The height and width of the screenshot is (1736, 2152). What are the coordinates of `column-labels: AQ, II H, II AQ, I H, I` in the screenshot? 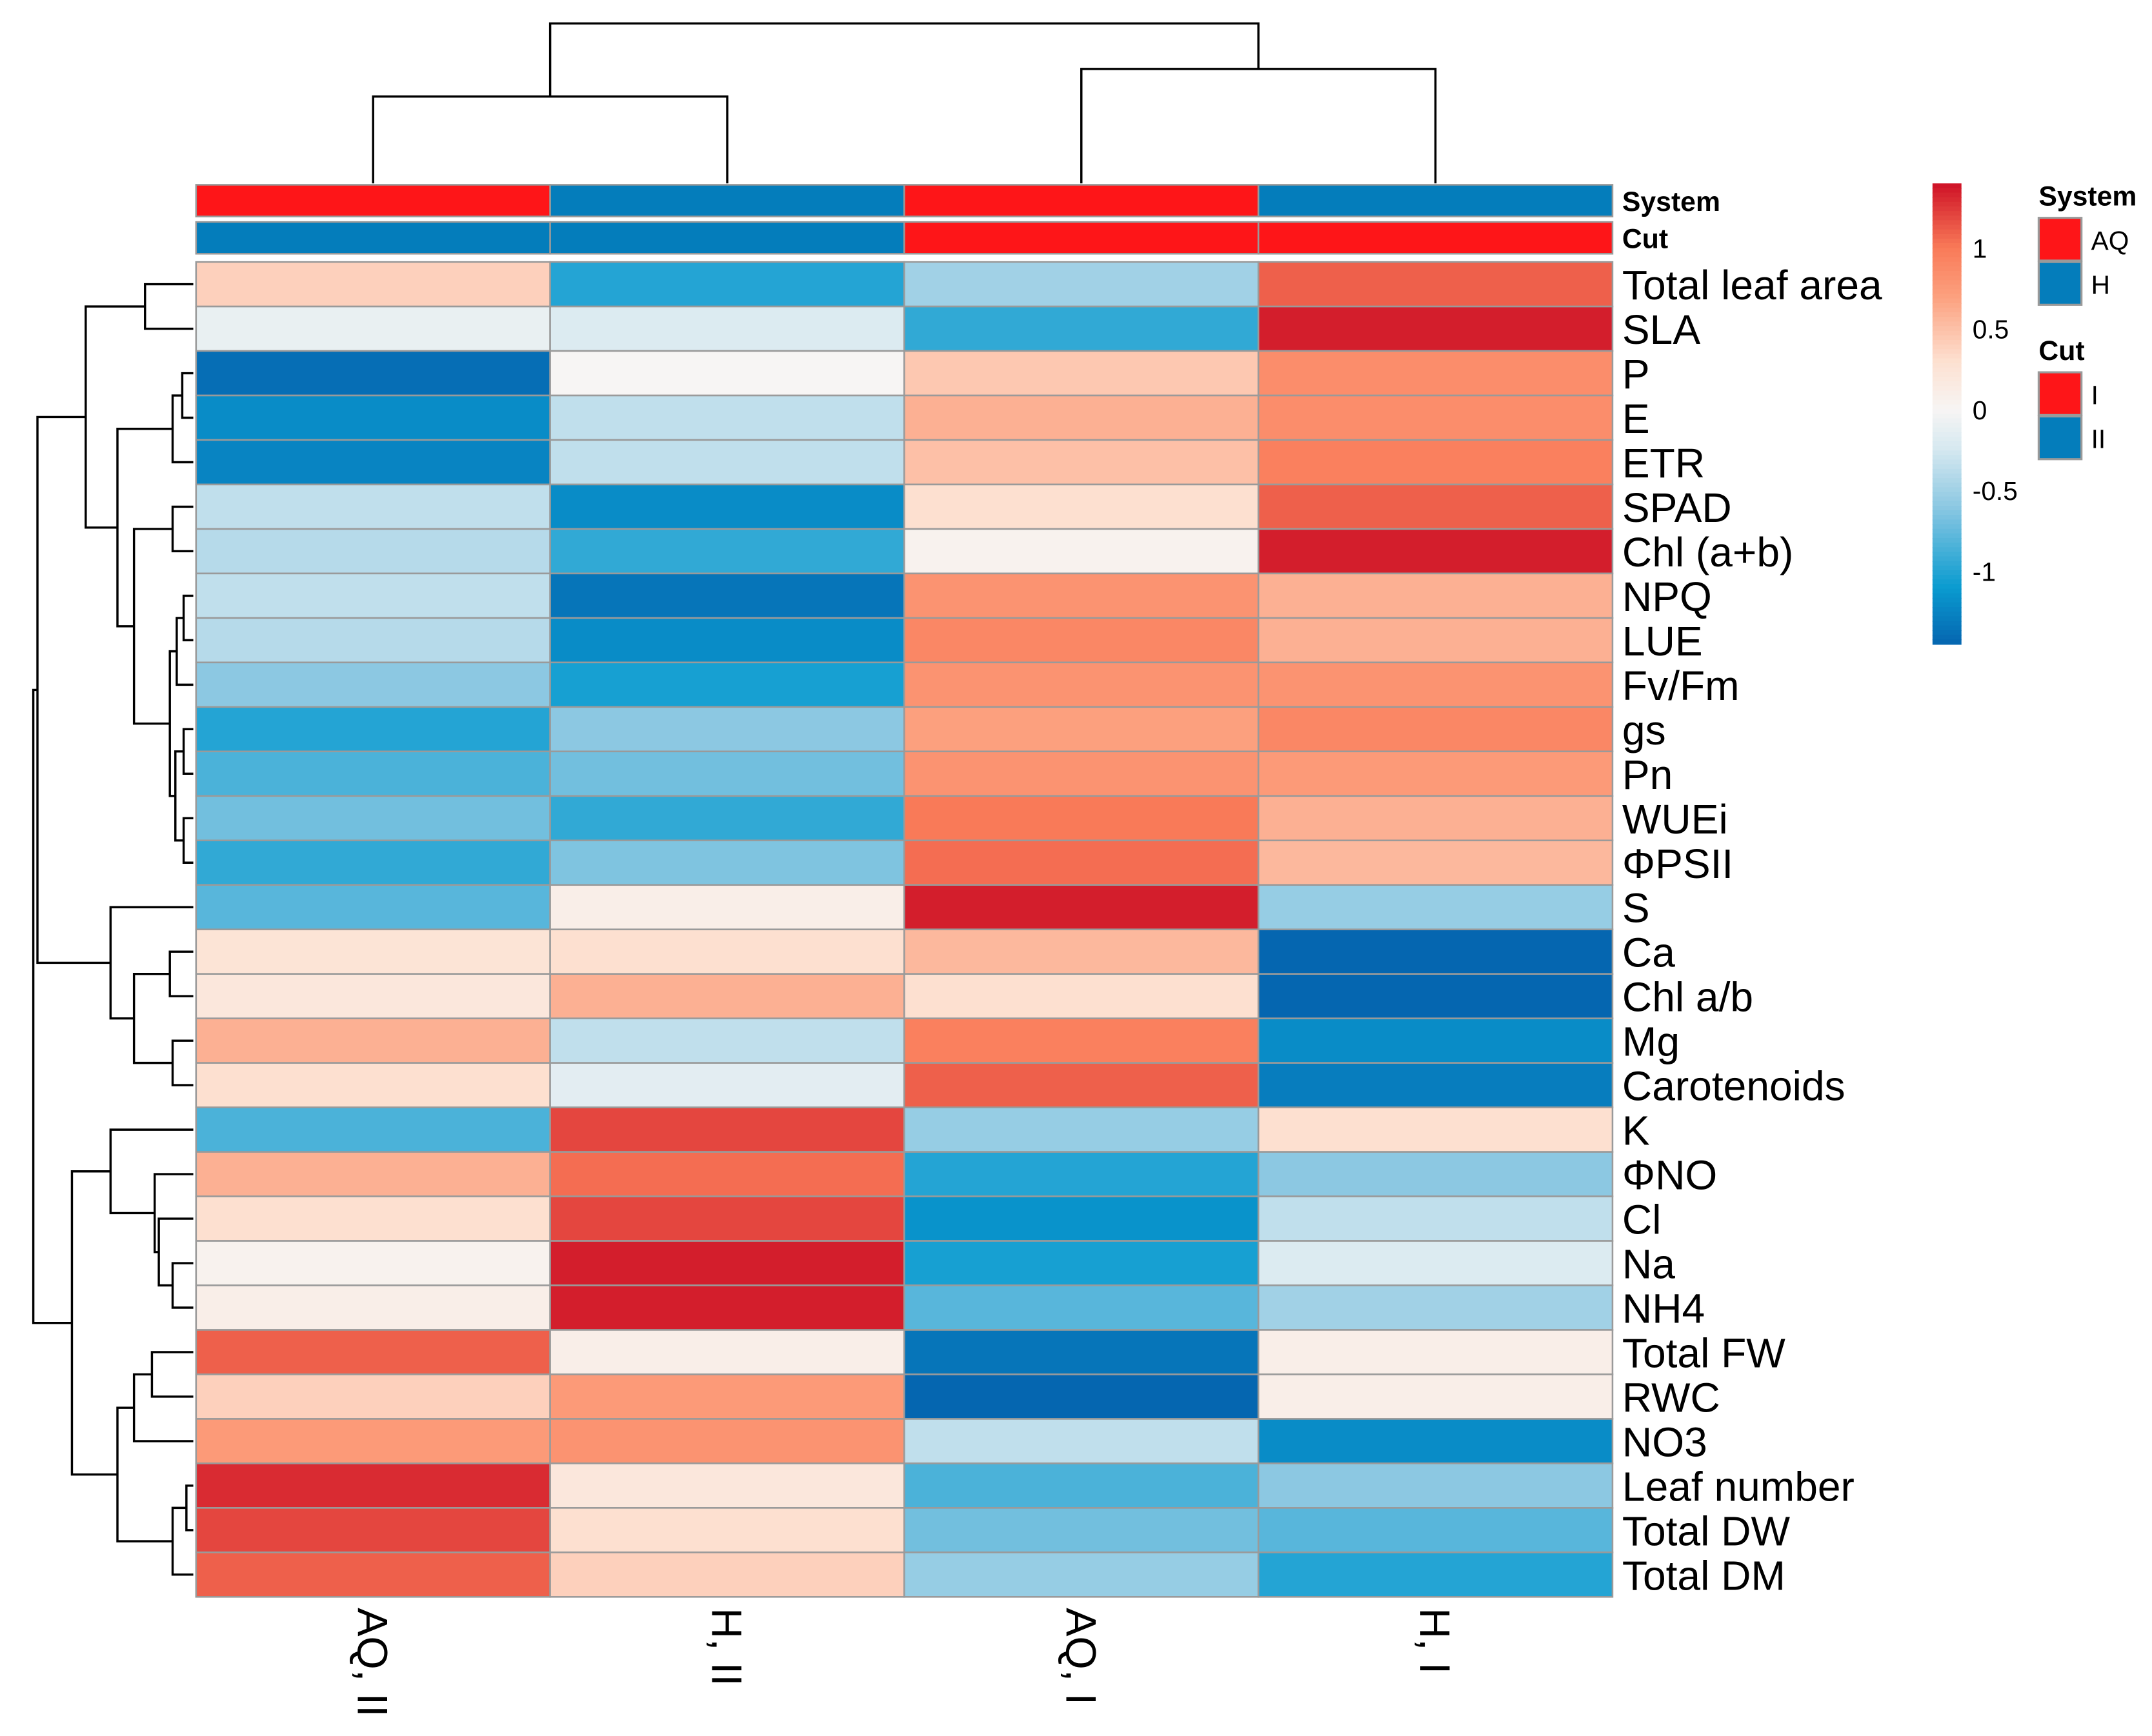 It's located at (903, 1662).